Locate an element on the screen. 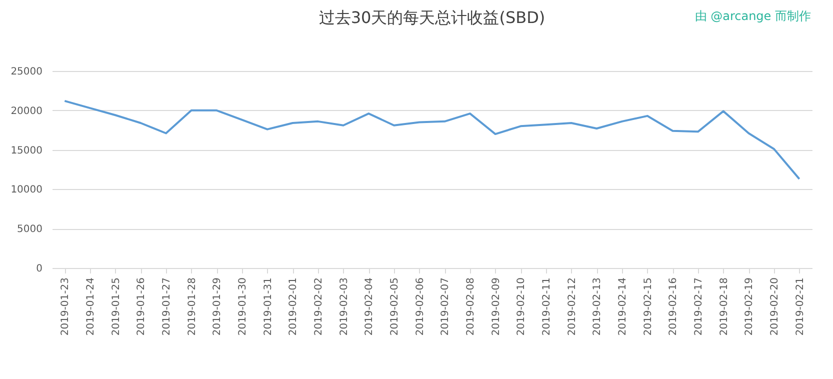 This screenshot has height=379, width=833. x-tick-label: 2019-02-20 is located at coordinates (775, 307).